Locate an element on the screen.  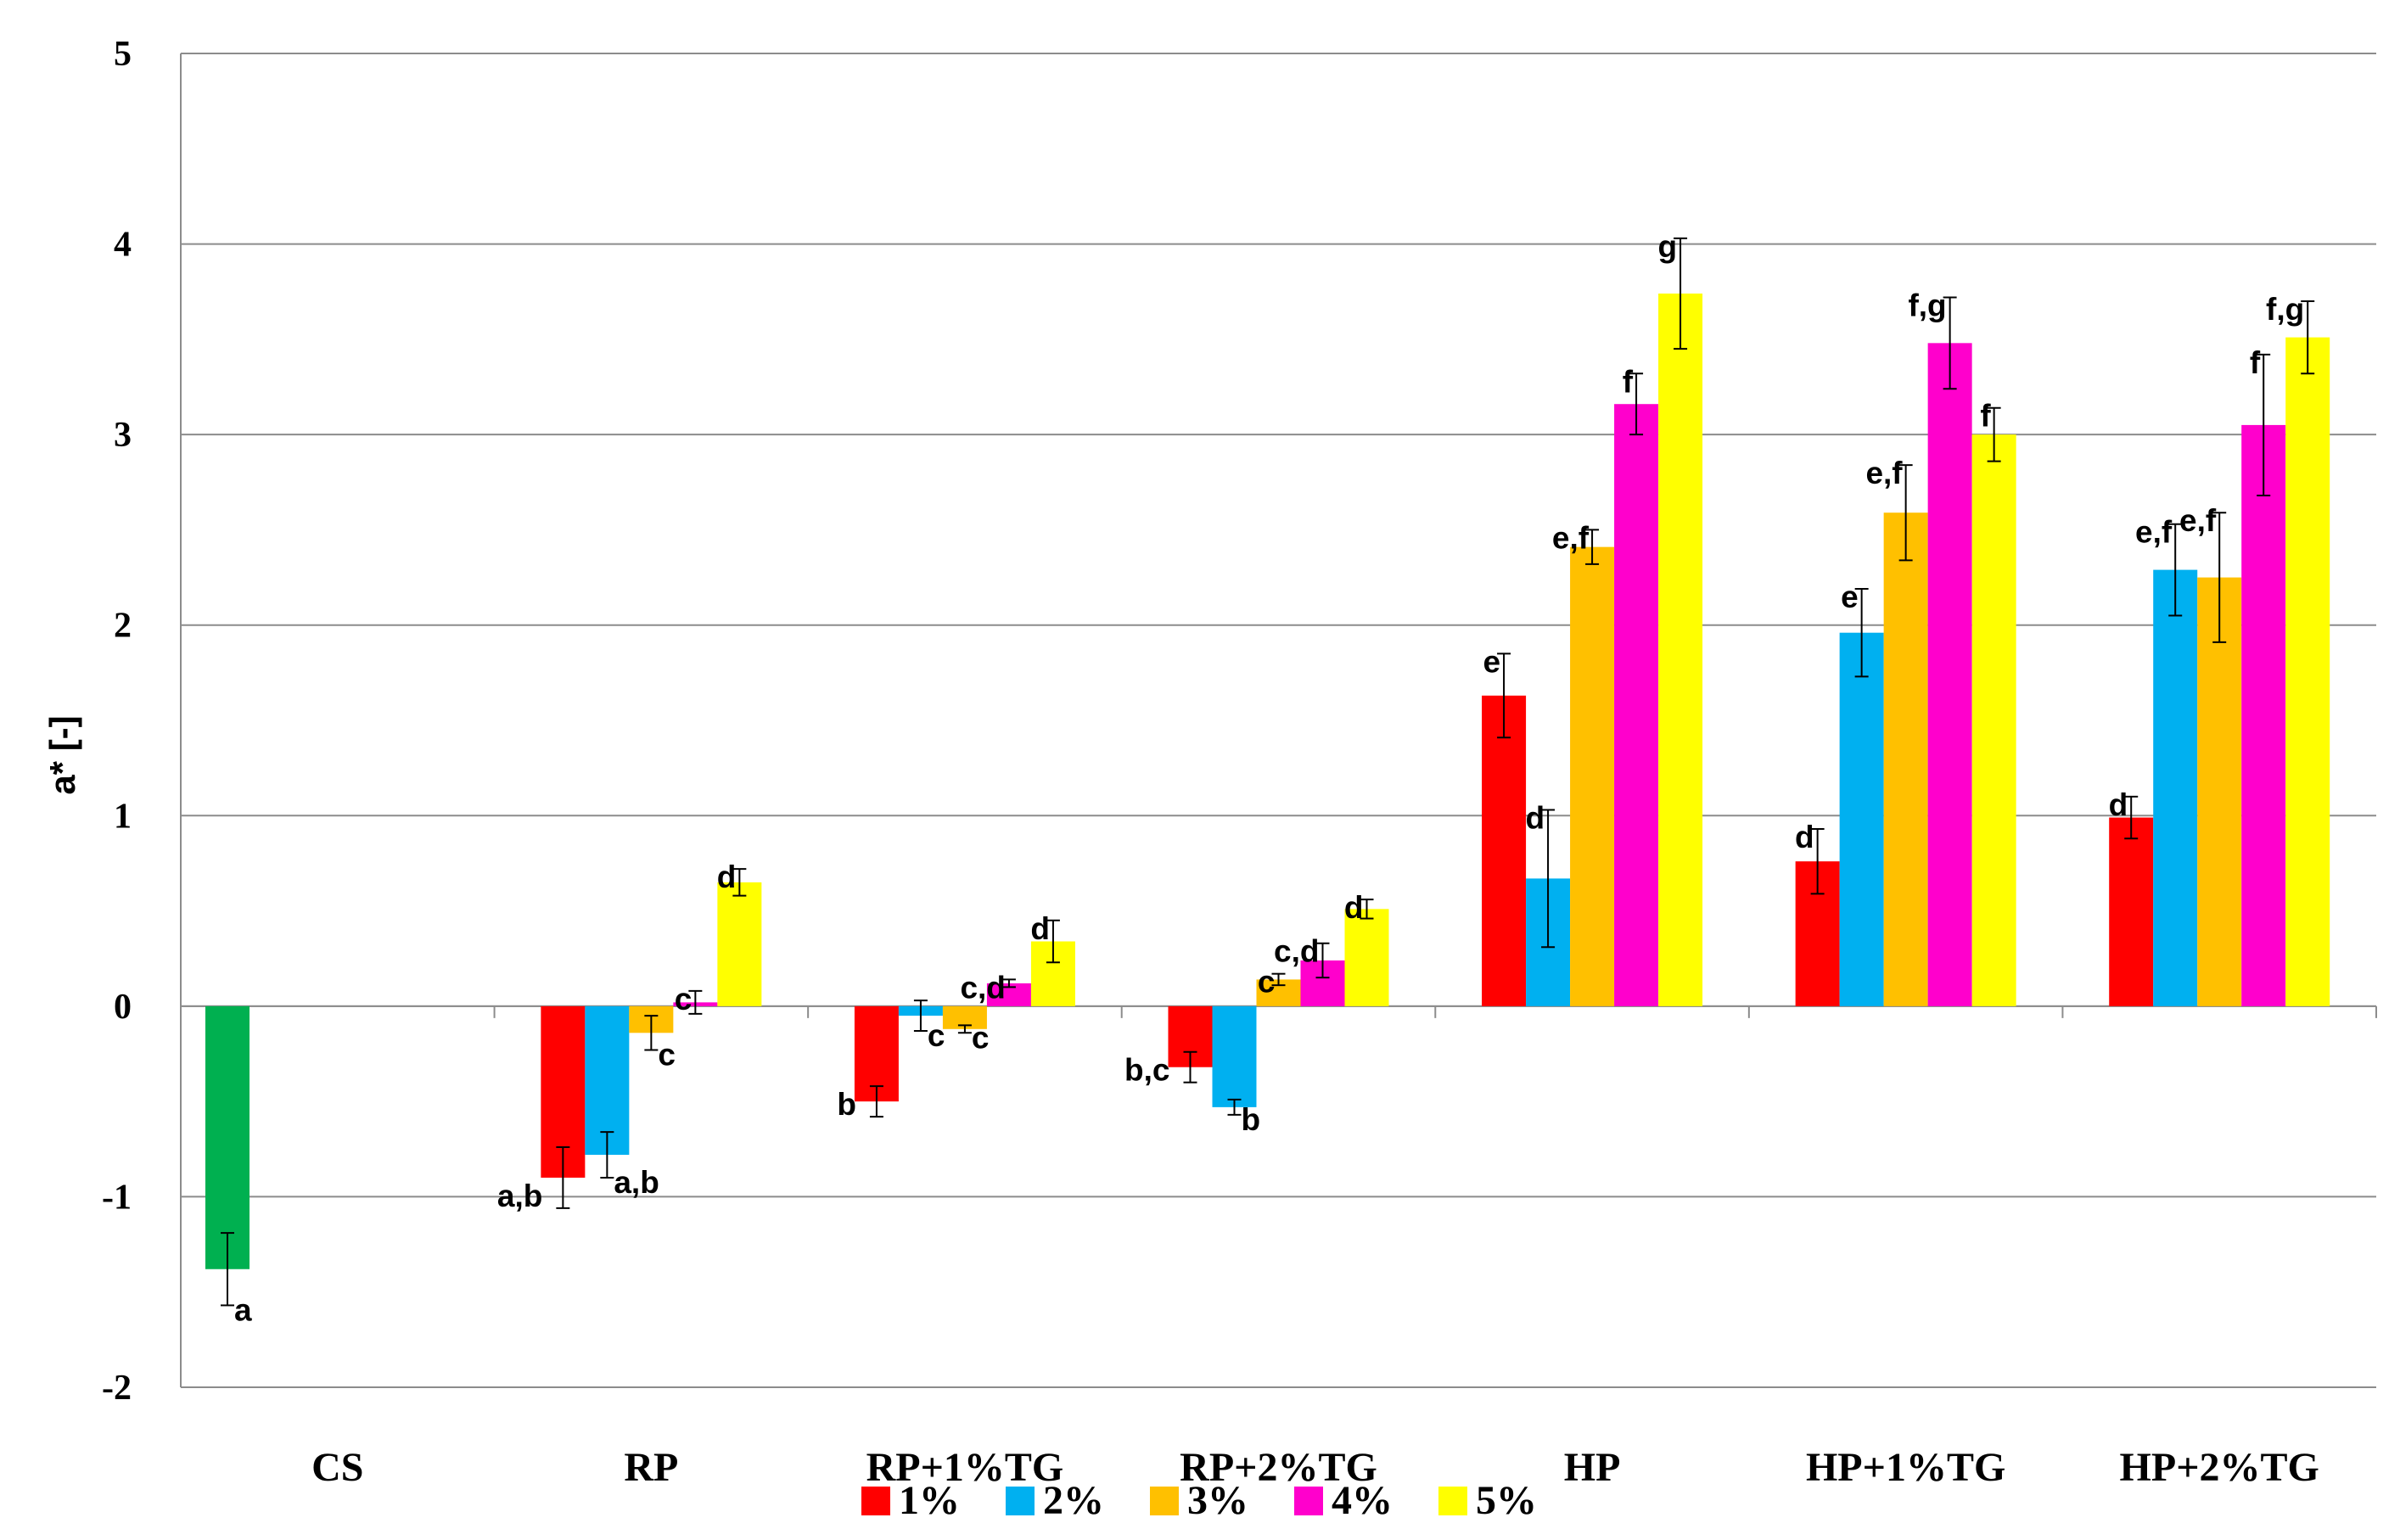
category-label: HP+1%TG is located at coordinates (1905, 1468).